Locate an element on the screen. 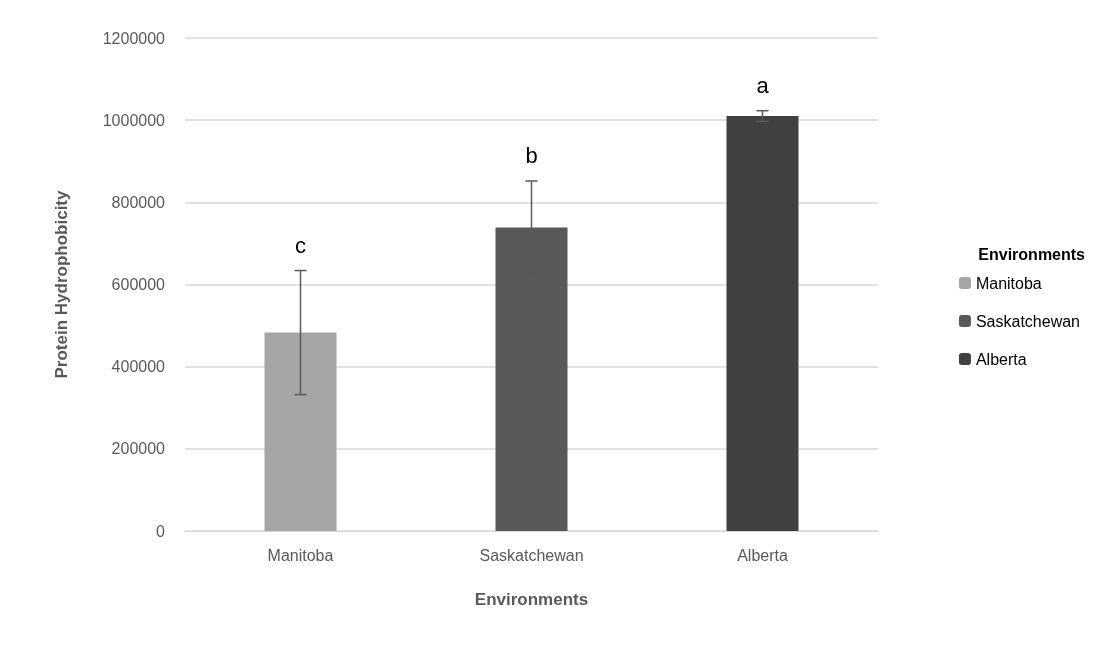 The width and height of the screenshot is (1093, 649). y-tick-label: 600000 is located at coordinates (138, 284).